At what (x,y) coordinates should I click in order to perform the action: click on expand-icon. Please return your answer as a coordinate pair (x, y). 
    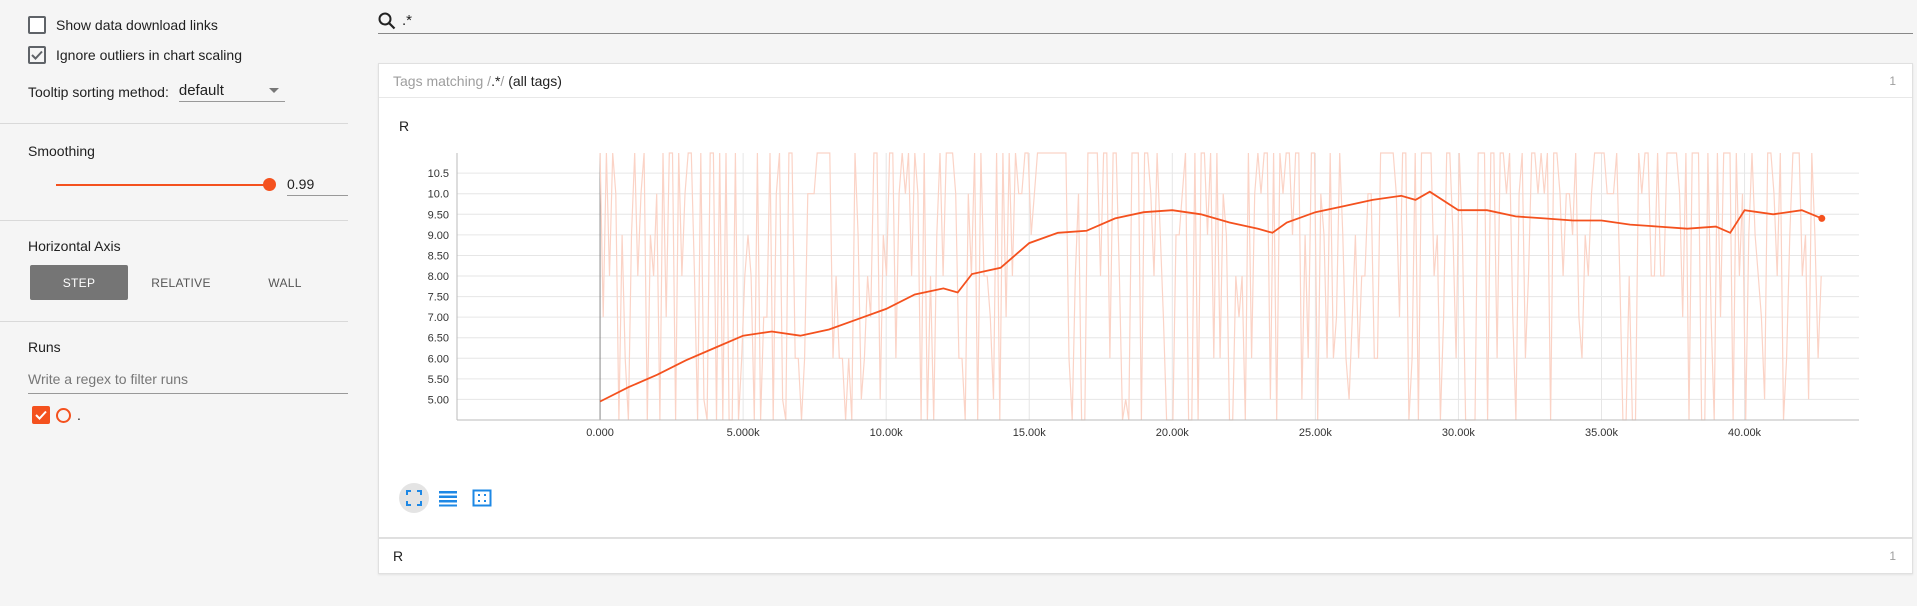
    Looking at the image, I should click on (482, 498).